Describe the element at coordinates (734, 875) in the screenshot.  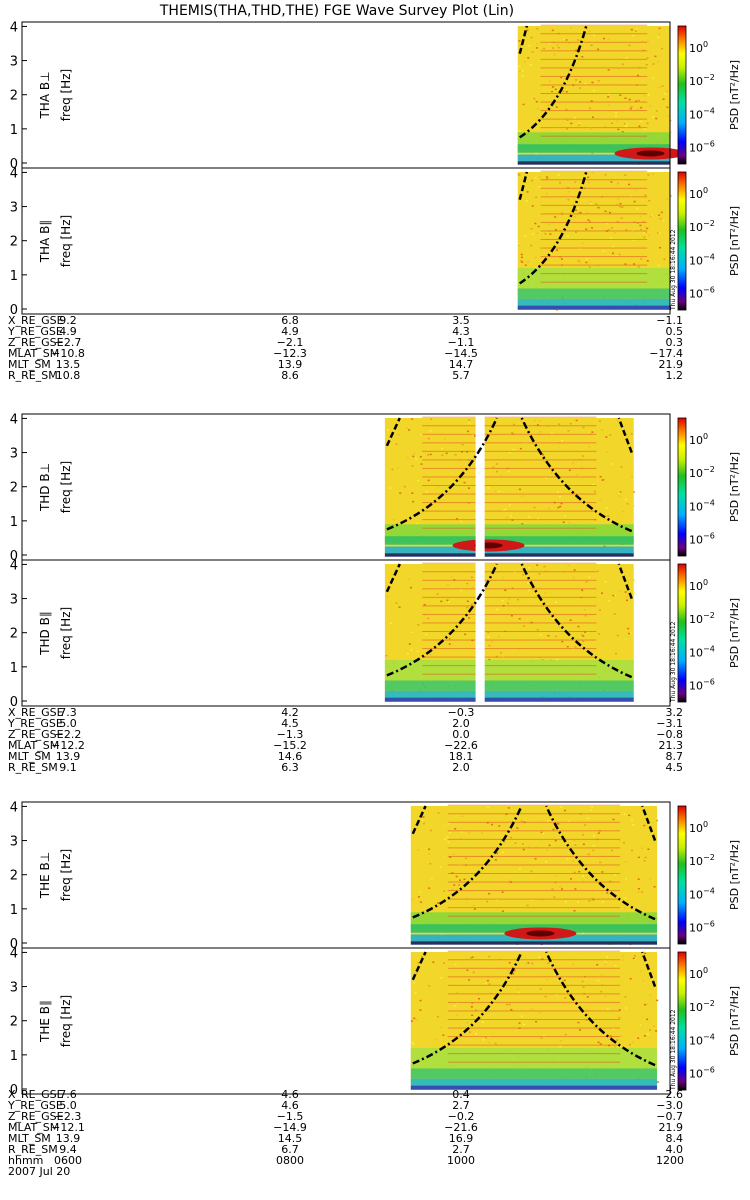
I see `colorbar-label: PSD [nT²/Hz]` at that location.